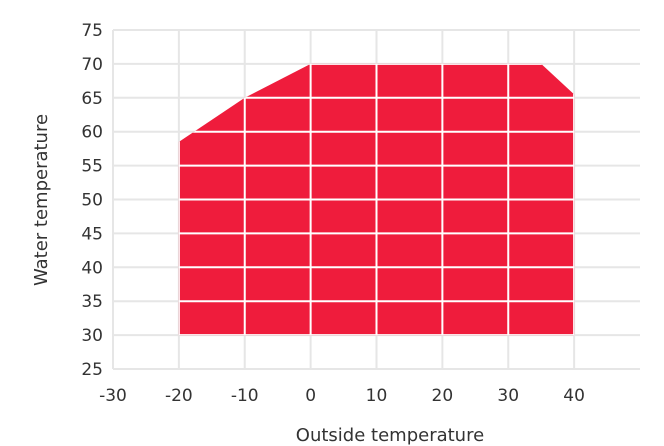 The width and height of the screenshot is (664, 446). Describe the element at coordinates (113, 396) in the screenshot. I see `x-tick-label: -30` at that location.